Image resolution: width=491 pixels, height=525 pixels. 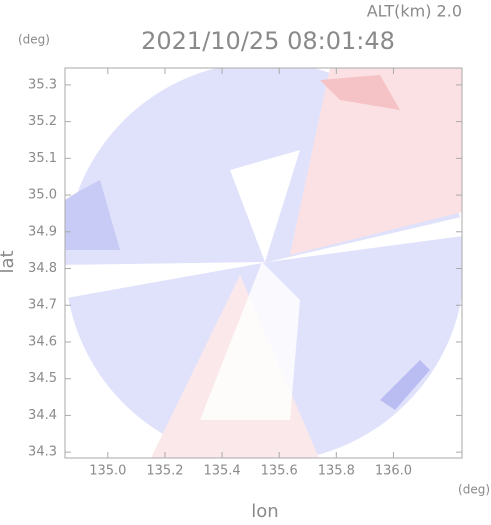 I want to click on y-tick-label: 34.9, so click(x=42, y=231).